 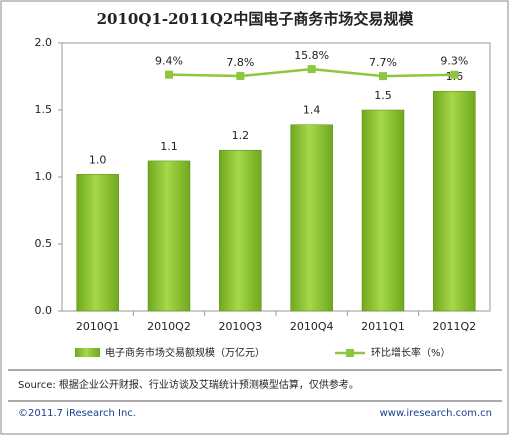 What do you see at coordinates (44, 243) in the screenshot?
I see `y-tick-label: 0.5` at bounding box center [44, 243].